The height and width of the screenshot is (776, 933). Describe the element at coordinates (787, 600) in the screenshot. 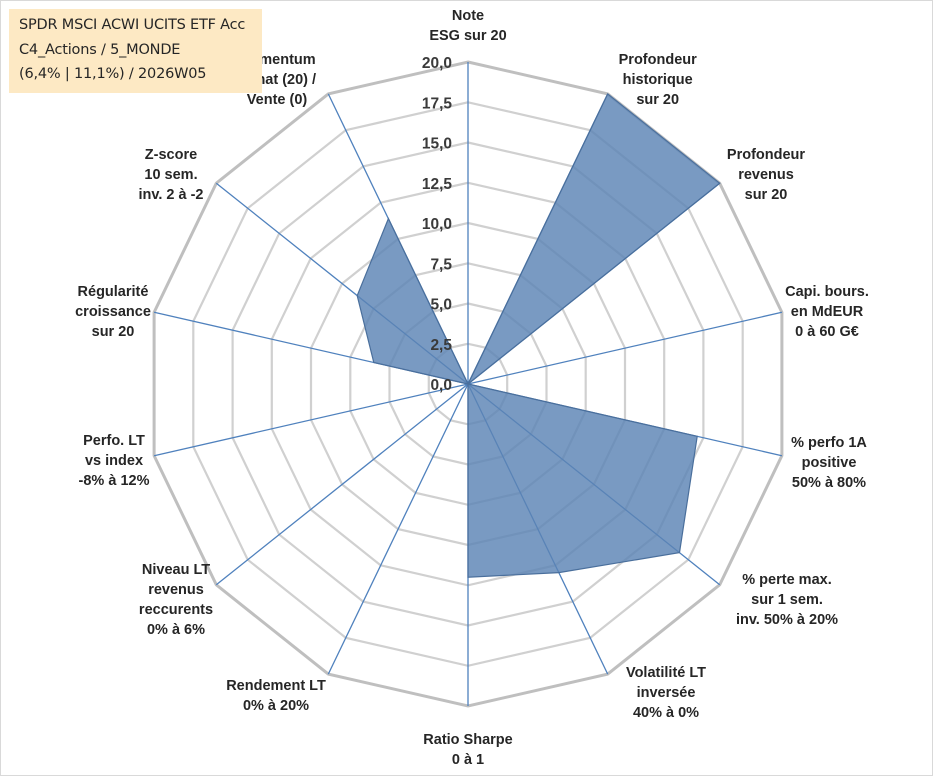

I see `axis-label-5: % perte max. sur 1 sem. inv. 50% à 20%` at that location.